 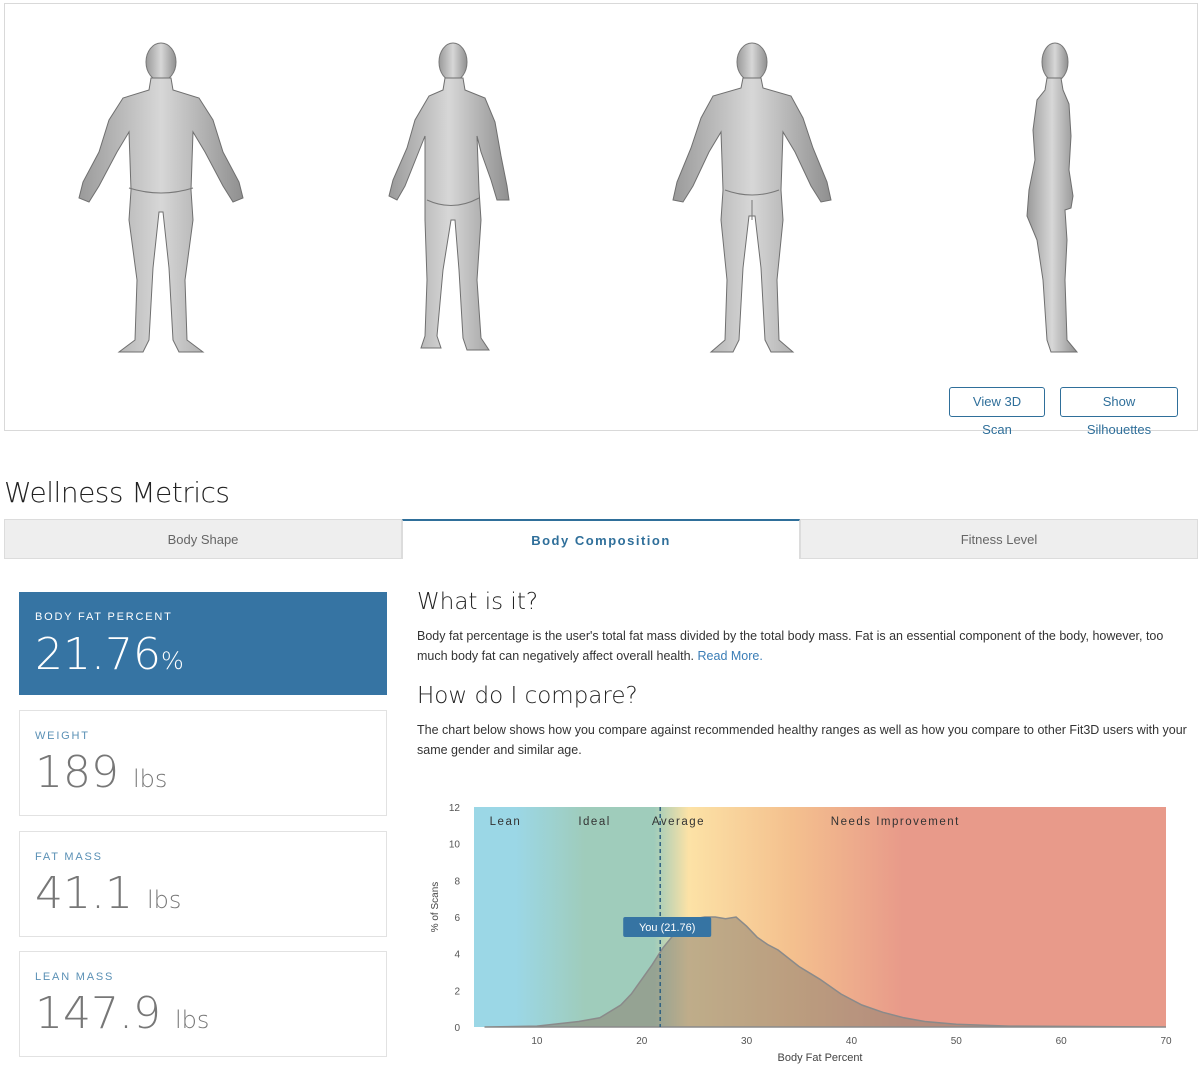 I want to click on x-tick-label: 50, so click(x=957, y=1041).